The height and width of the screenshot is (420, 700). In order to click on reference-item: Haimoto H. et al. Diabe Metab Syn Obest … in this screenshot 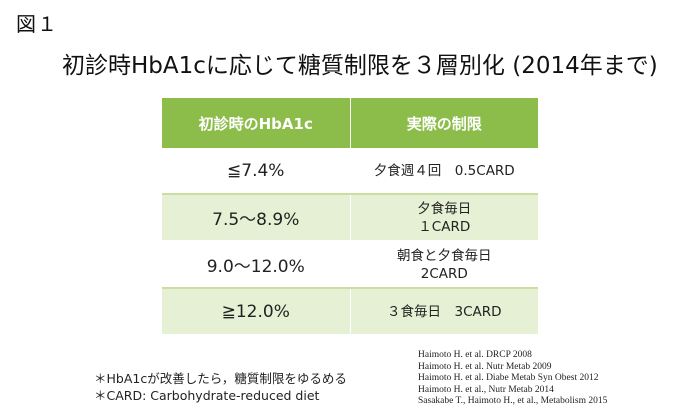, I will do `click(508, 378)`.